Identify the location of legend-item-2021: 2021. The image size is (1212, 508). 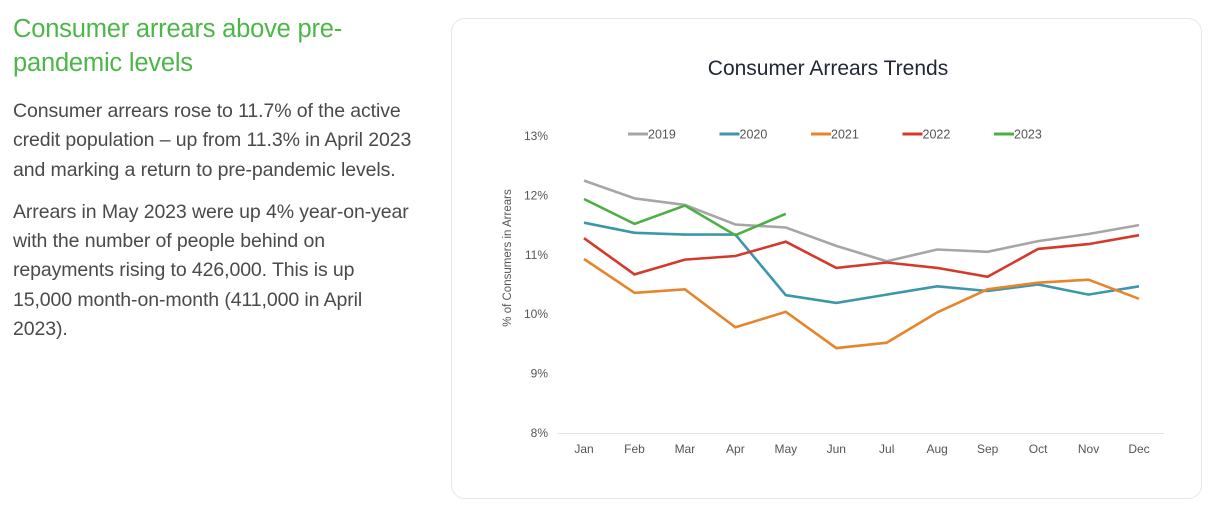
(835, 135).